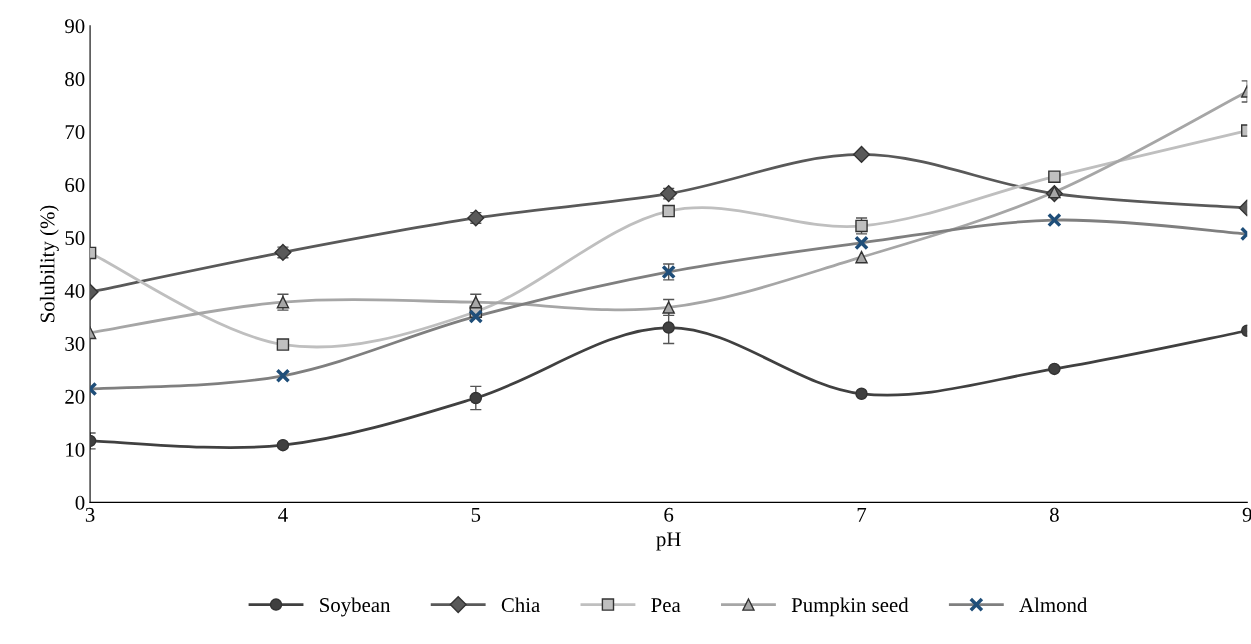  What do you see at coordinates (850, 607) in the screenshot?
I see `legend-label: Pumpkin seed` at bounding box center [850, 607].